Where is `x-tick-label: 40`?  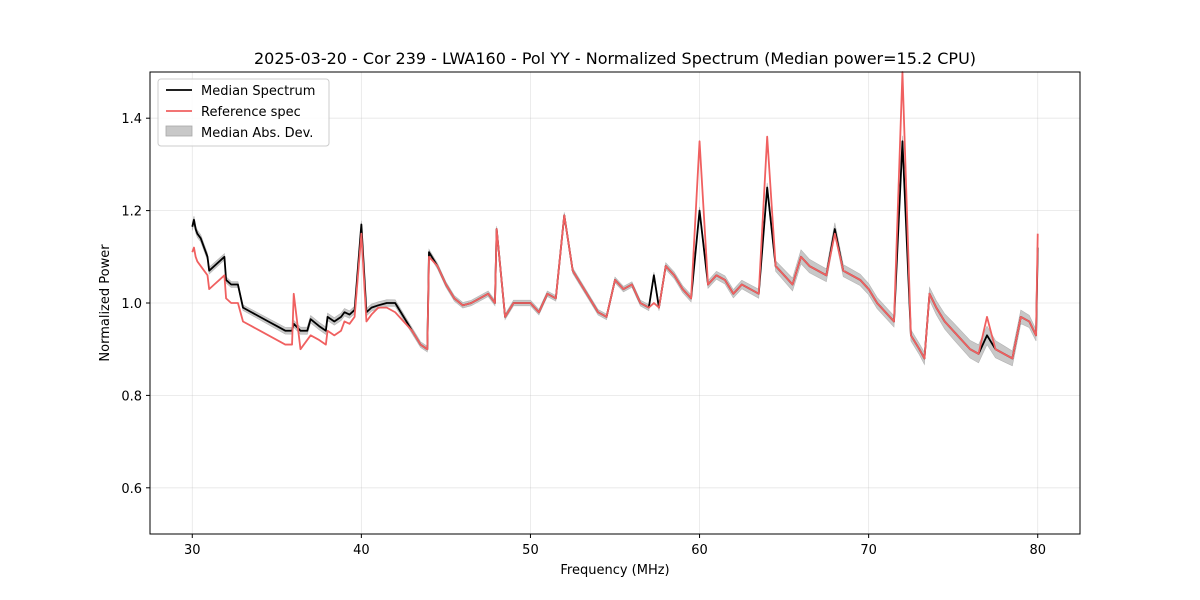 x-tick-label: 40 is located at coordinates (361, 550).